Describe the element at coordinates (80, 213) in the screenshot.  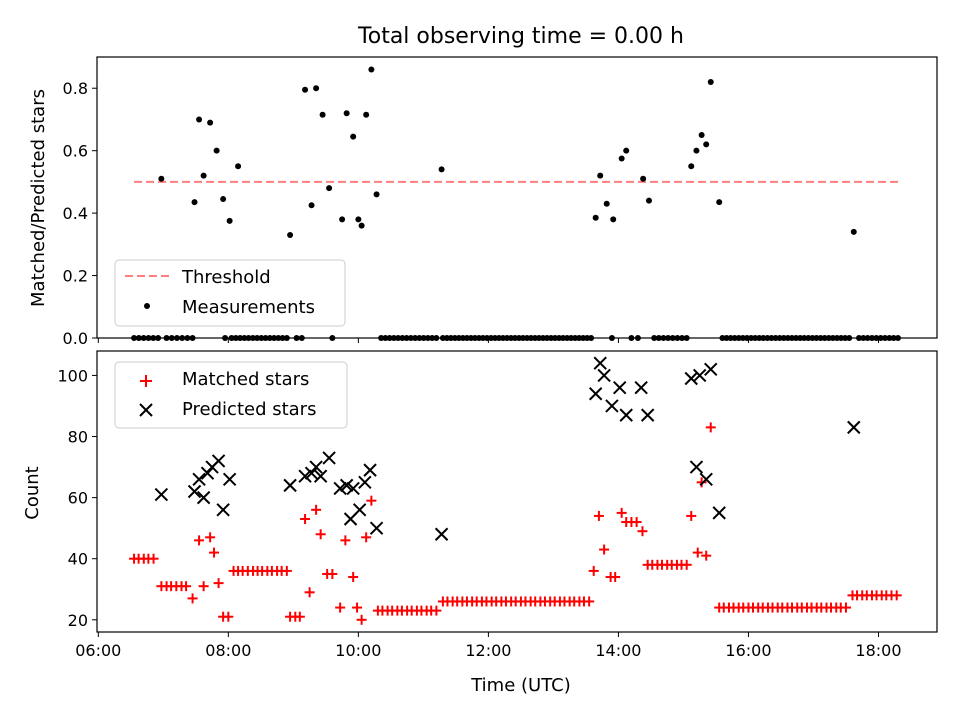
I see `top-y-ticks: 0.0 0.2 0.4 0.6 0.8` at that location.